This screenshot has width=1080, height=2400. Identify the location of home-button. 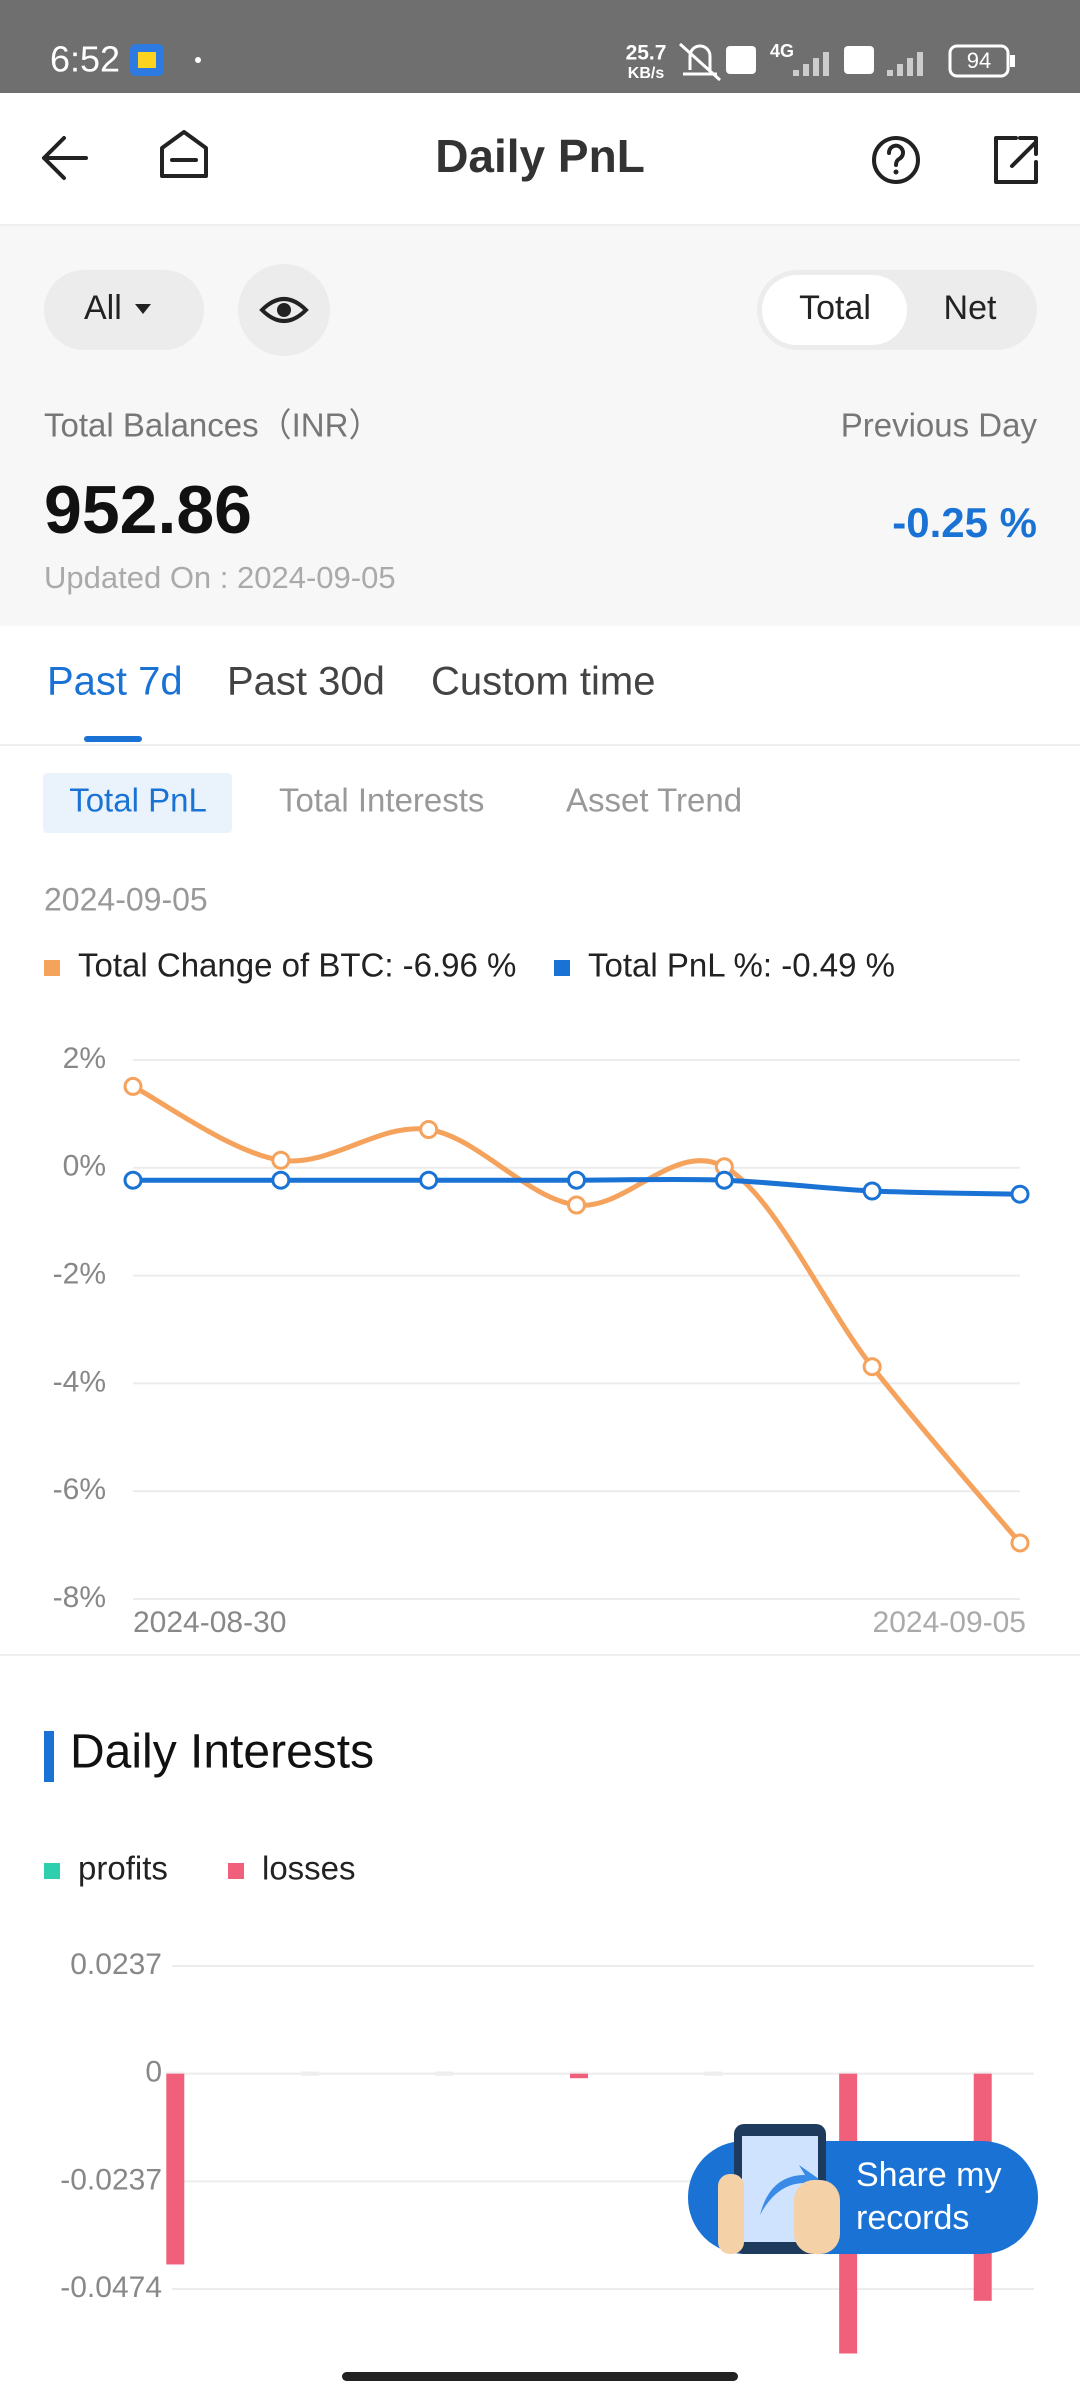
(184, 154).